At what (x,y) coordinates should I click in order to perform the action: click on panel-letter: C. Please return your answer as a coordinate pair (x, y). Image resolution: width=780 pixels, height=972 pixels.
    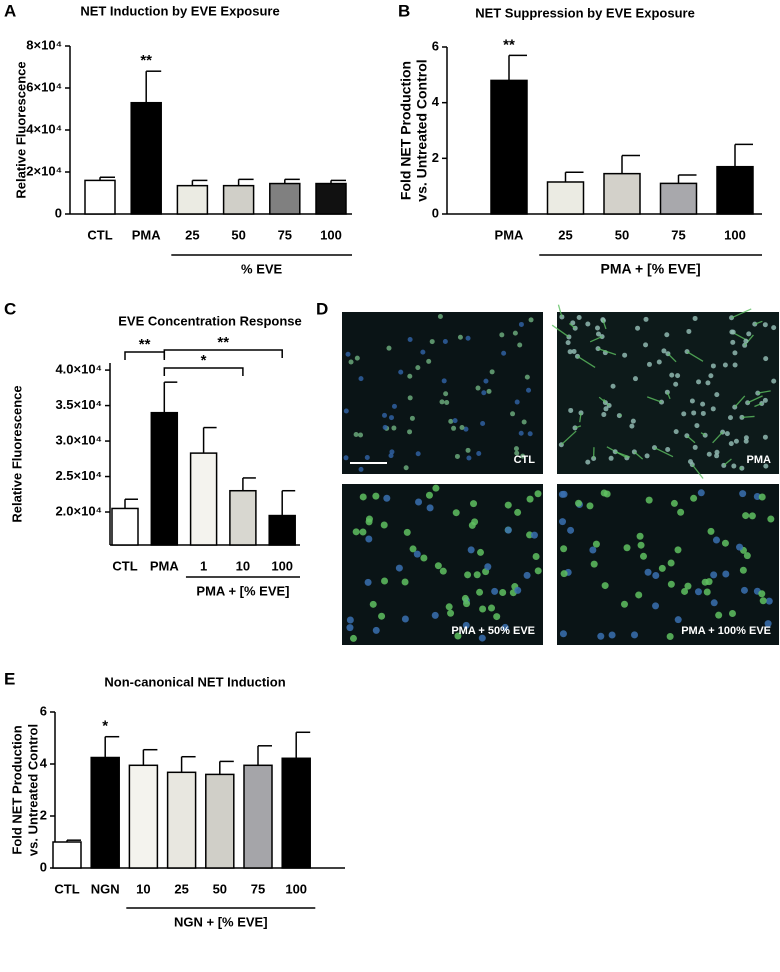
    Looking at the image, I should click on (10, 308).